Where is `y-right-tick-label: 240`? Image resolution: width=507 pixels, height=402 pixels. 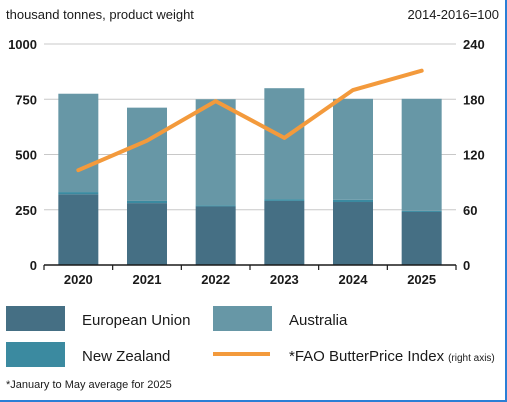 y-right-tick-label: 240 is located at coordinates (474, 44).